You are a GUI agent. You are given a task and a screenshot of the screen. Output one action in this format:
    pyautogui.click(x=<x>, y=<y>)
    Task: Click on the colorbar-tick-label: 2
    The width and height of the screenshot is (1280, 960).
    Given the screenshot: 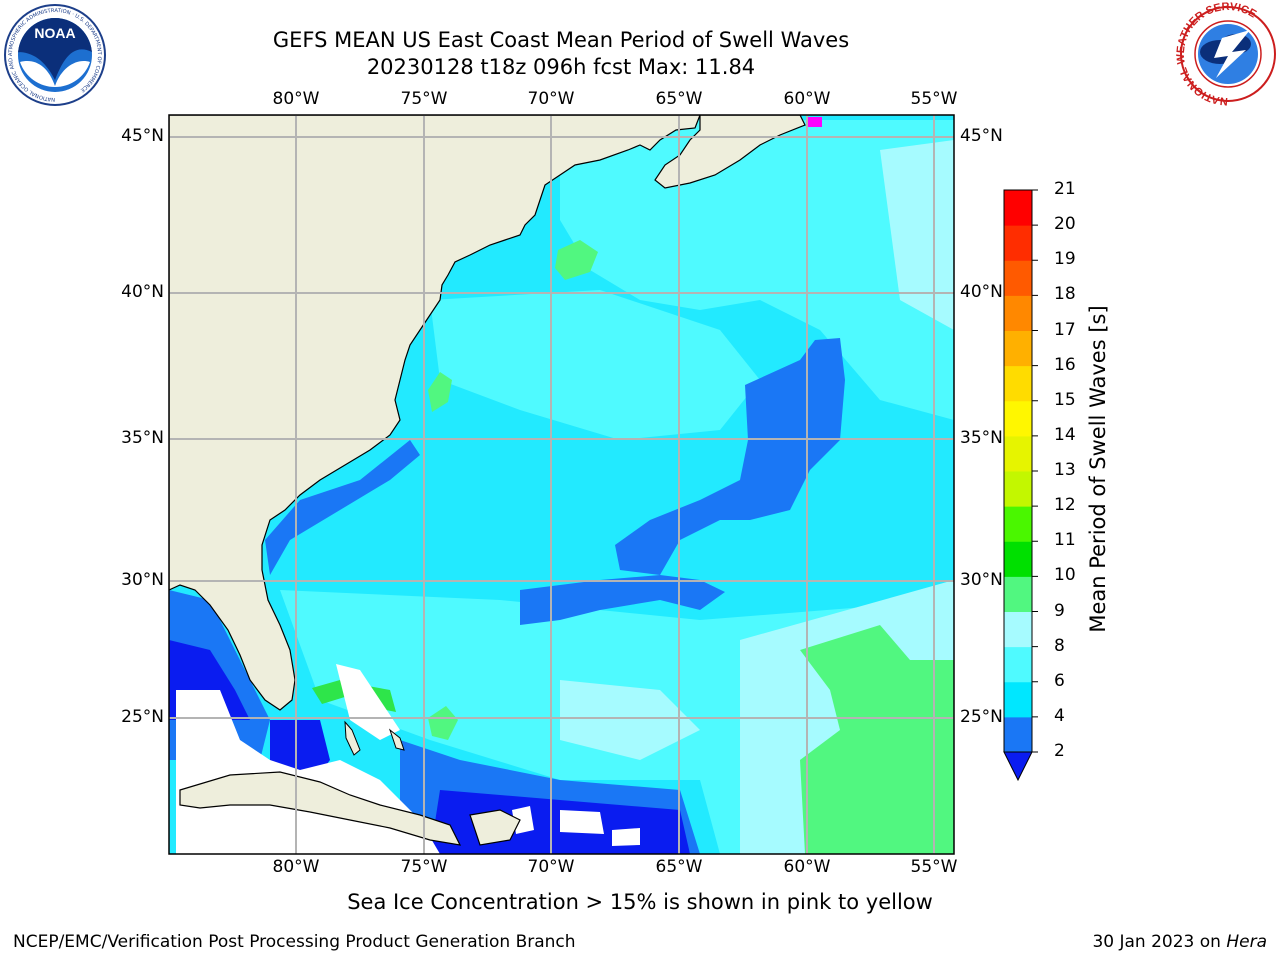 What is the action you would take?
    pyautogui.click(x=1059, y=751)
    